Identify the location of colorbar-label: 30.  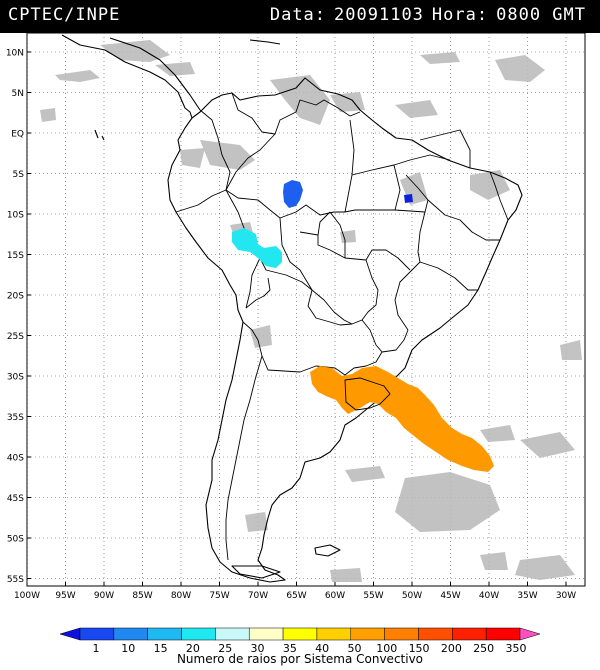
(258, 648).